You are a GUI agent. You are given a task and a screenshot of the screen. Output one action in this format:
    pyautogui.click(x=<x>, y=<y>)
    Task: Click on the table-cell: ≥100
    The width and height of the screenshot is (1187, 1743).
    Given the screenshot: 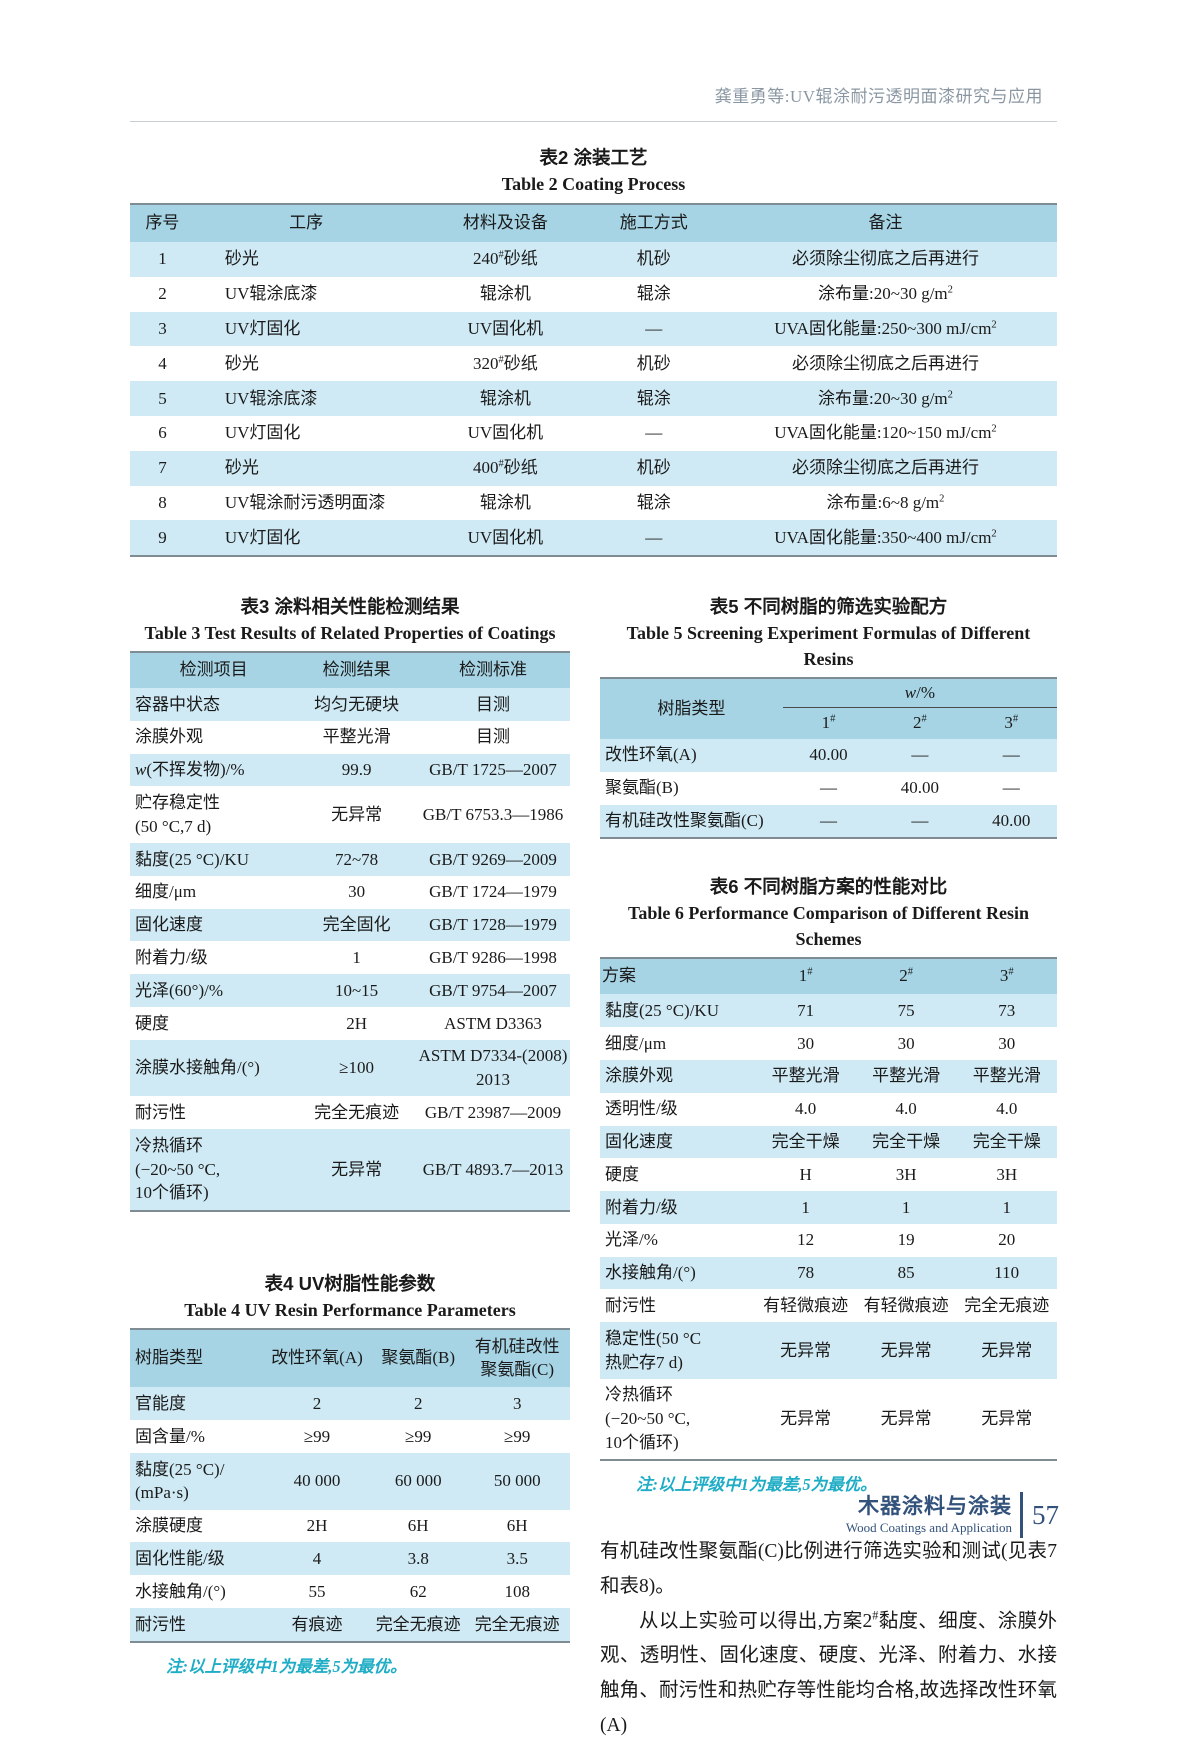 What is the action you would take?
    pyautogui.click(x=356, y=1068)
    